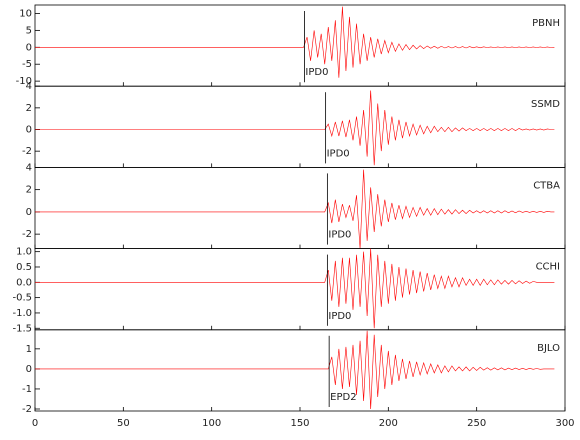 The image size is (580, 440). What do you see at coordinates (22, 328) in the screenshot?
I see `y-tick-label: -1.5` at bounding box center [22, 328].